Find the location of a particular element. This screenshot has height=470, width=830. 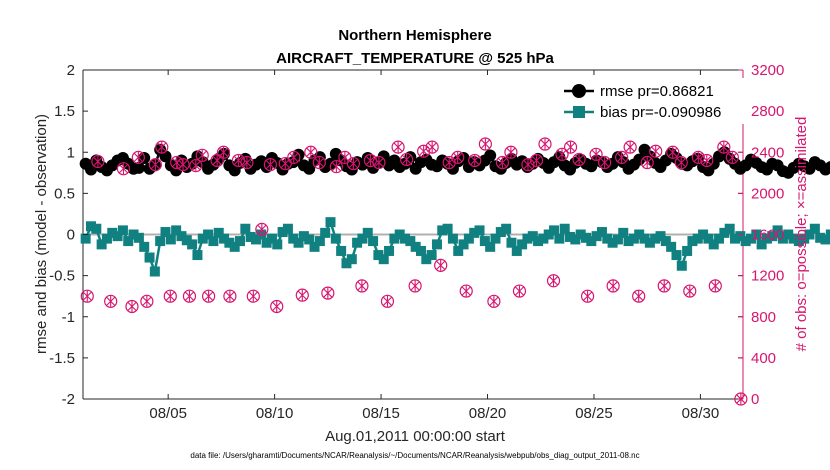

legend-bias-label: bias pr=-0.090986 is located at coordinates (660, 112).